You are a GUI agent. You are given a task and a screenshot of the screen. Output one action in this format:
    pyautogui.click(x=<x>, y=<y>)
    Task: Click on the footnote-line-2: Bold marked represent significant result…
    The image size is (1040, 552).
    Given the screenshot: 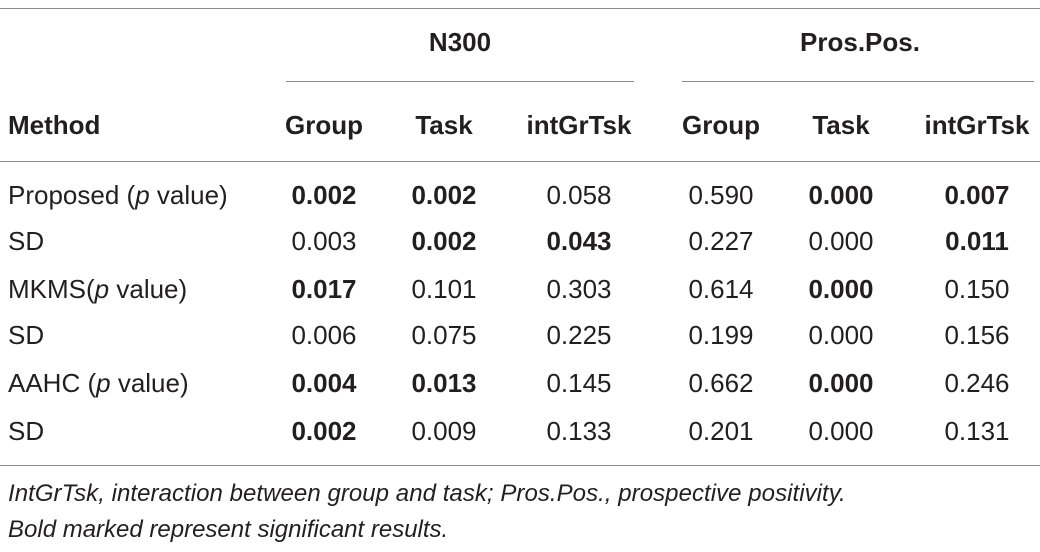 What is the action you would take?
    pyautogui.click(x=228, y=529)
    